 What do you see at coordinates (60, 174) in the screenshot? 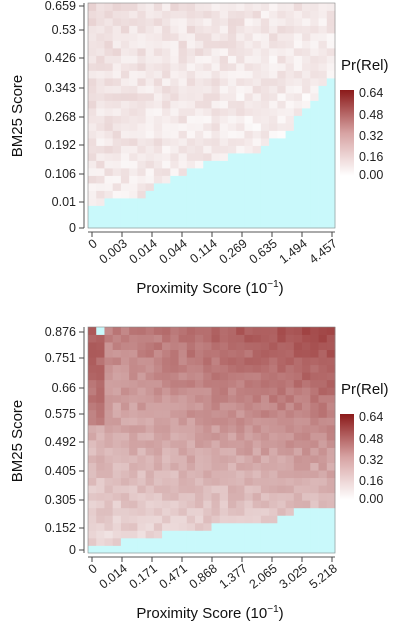
I see `y-tick-label: 0.106` at bounding box center [60, 174].